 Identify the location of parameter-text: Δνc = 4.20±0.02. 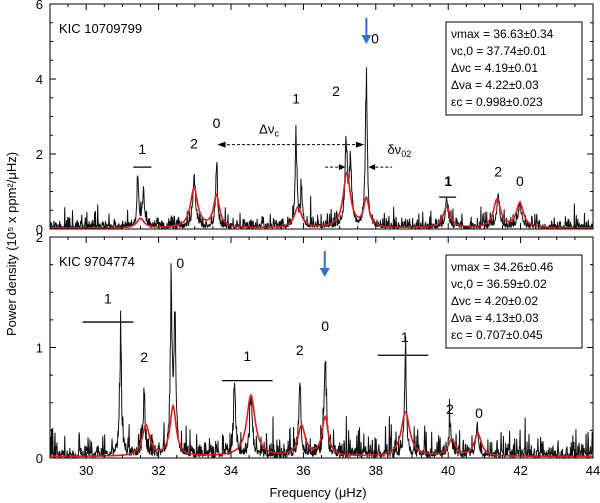
(494, 301).